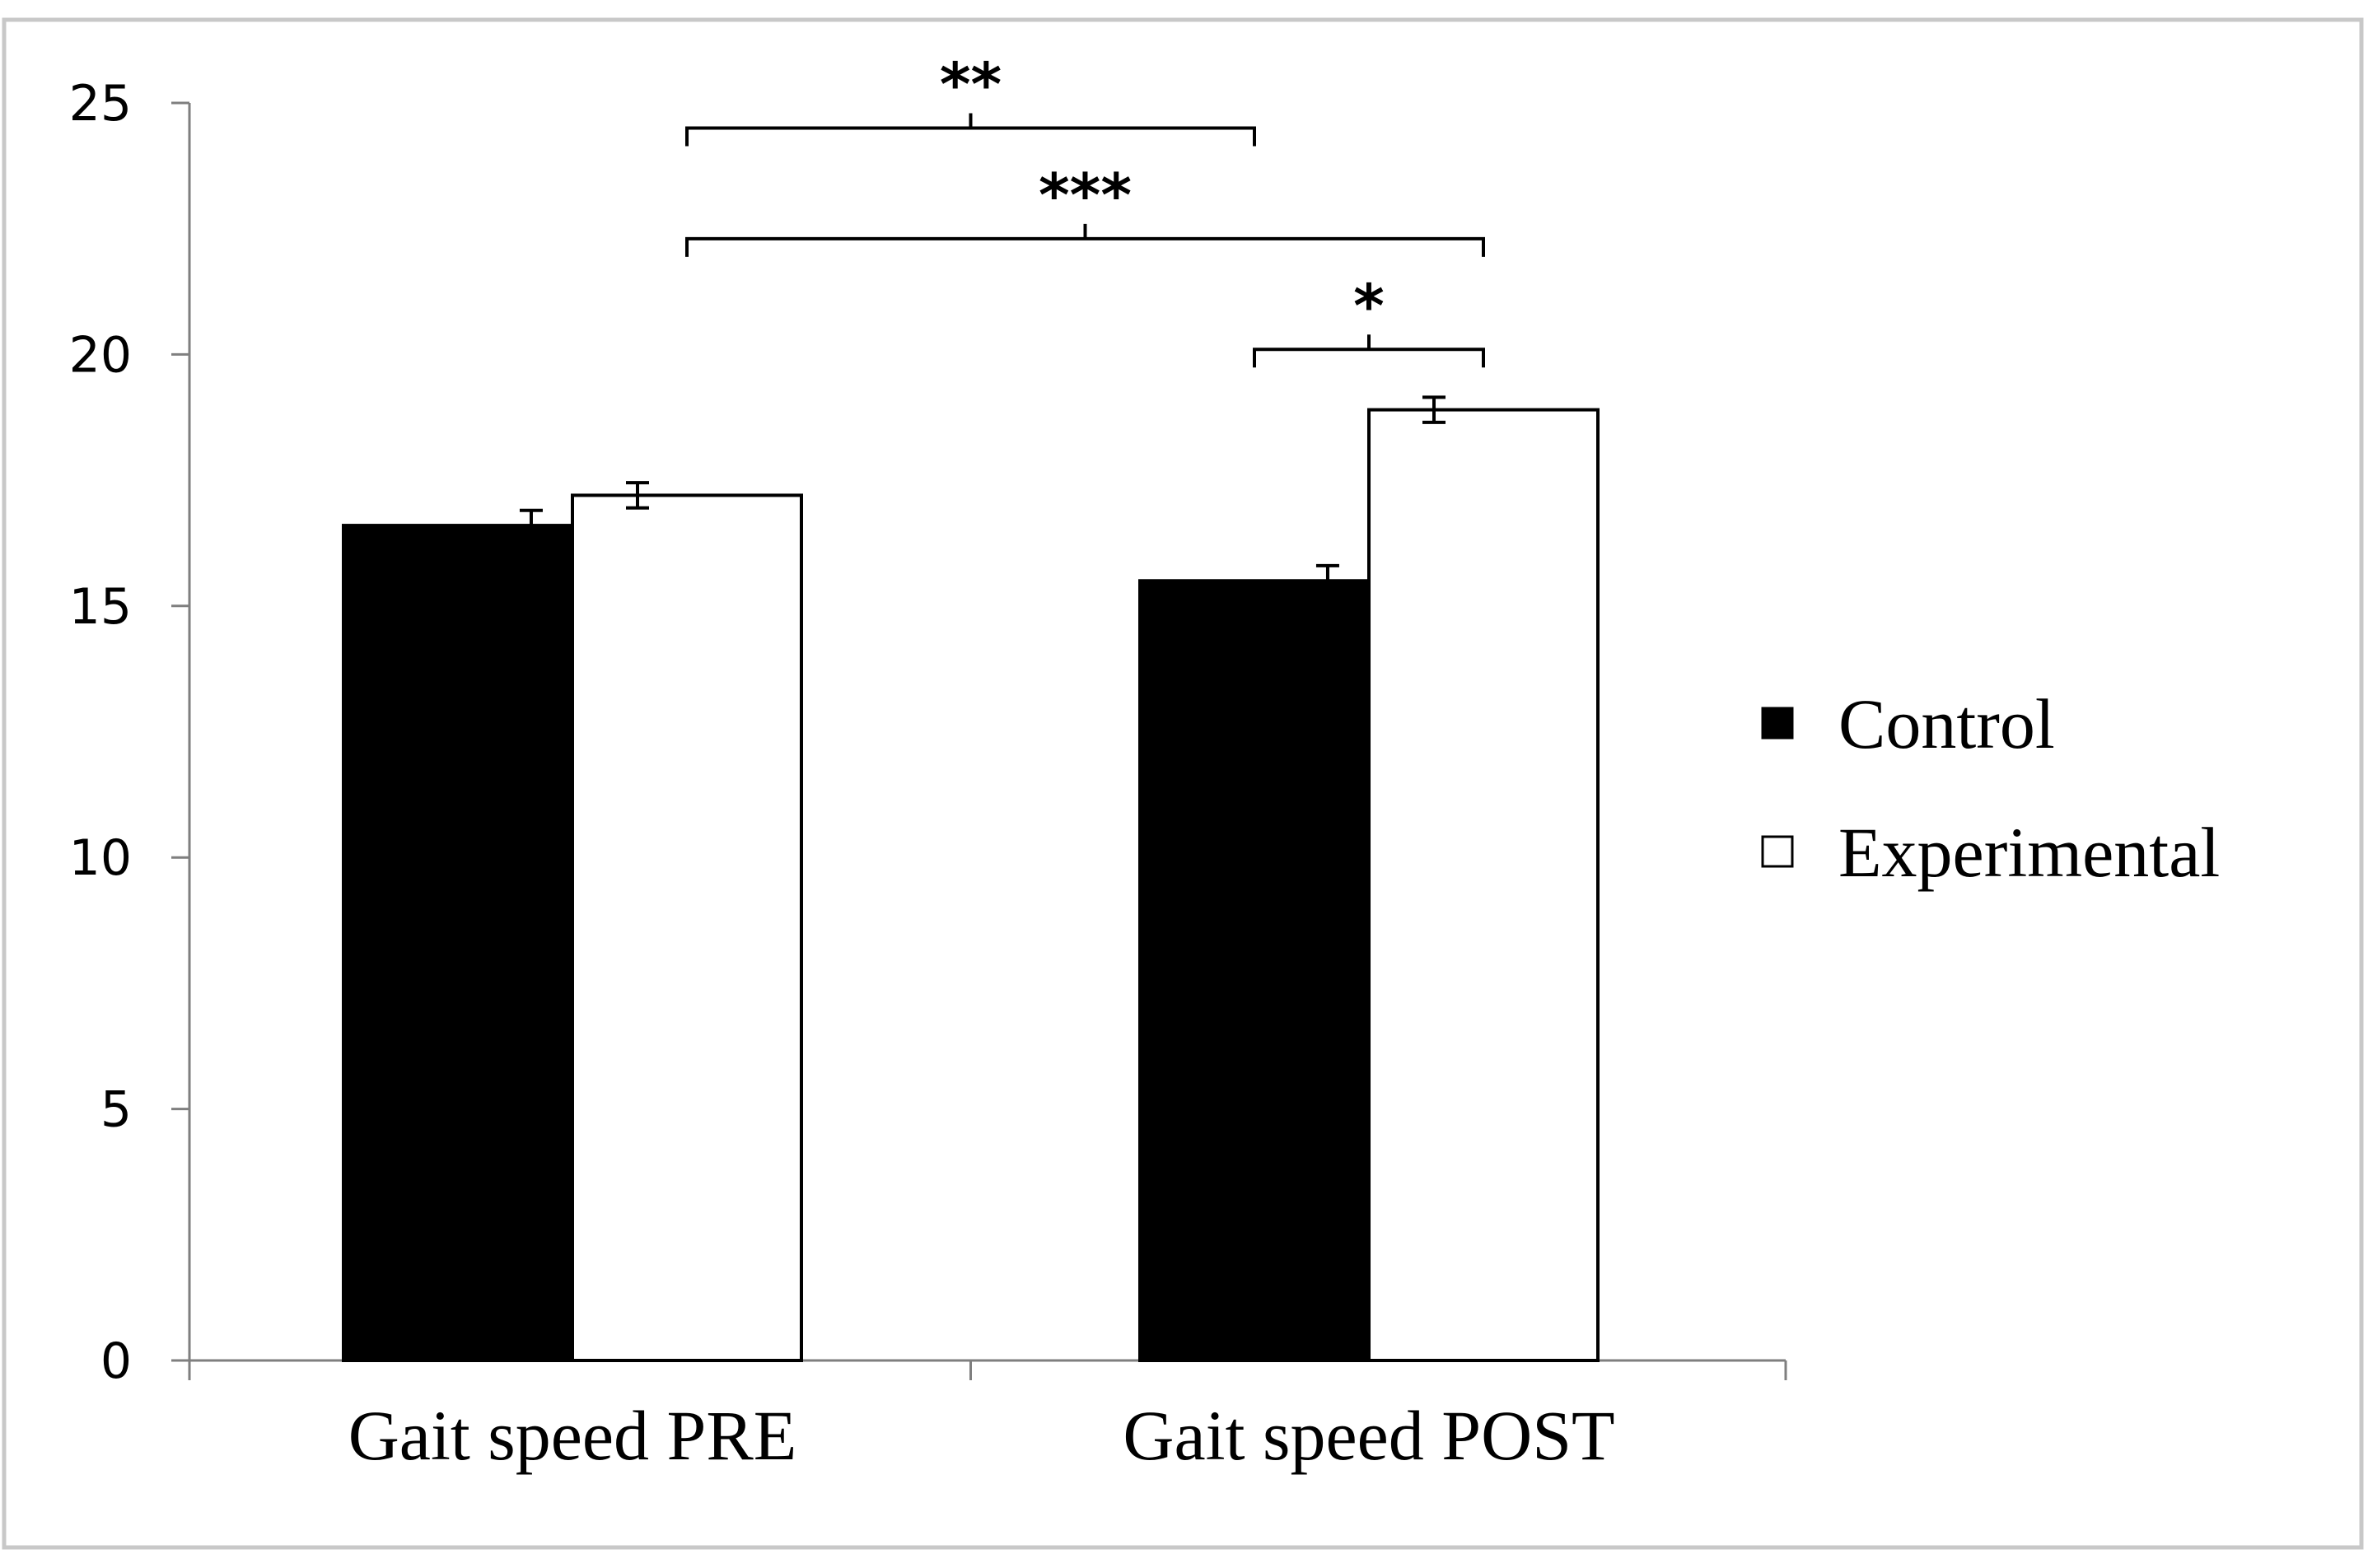 The width and height of the screenshot is (2368, 1568). What do you see at coordinates (1369, 305) in the screenshot?
I see `significance-label: *` at bounding box center [1369, 305].